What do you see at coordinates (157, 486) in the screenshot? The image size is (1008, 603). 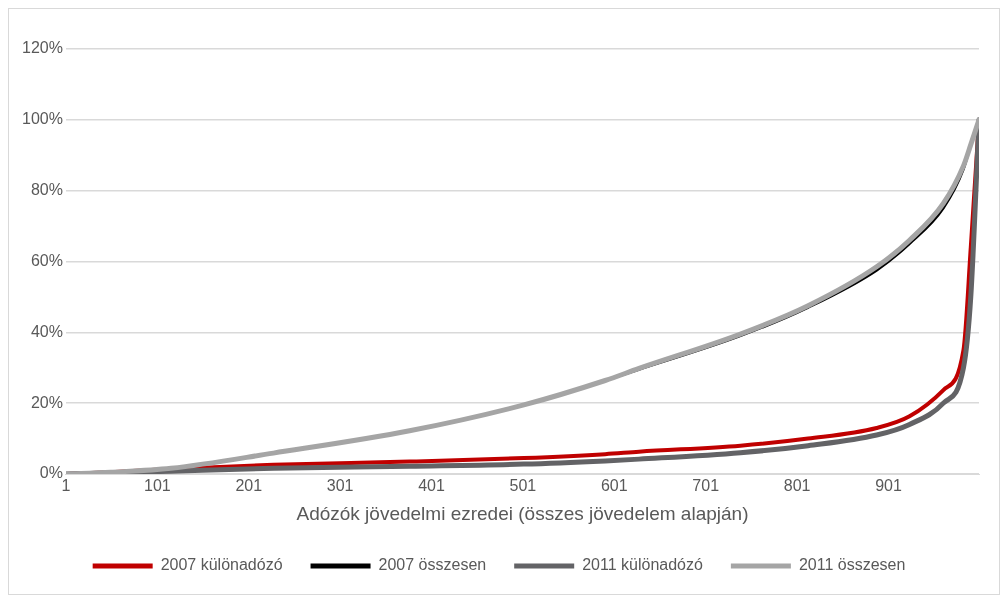 I see `x-tick-label: 101` at bounding box center [157, 486].